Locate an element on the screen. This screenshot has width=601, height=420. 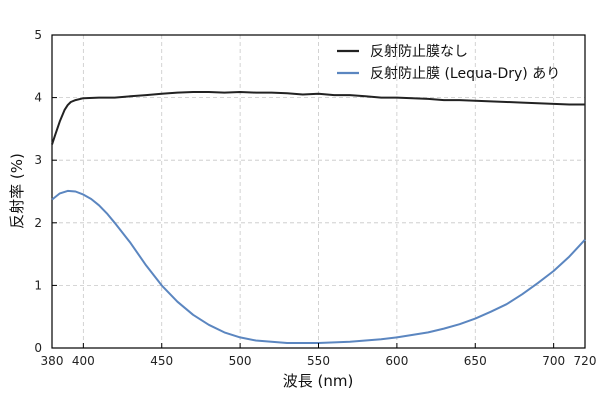
y-tick-label: 3 is located at coordinates (38, 160).